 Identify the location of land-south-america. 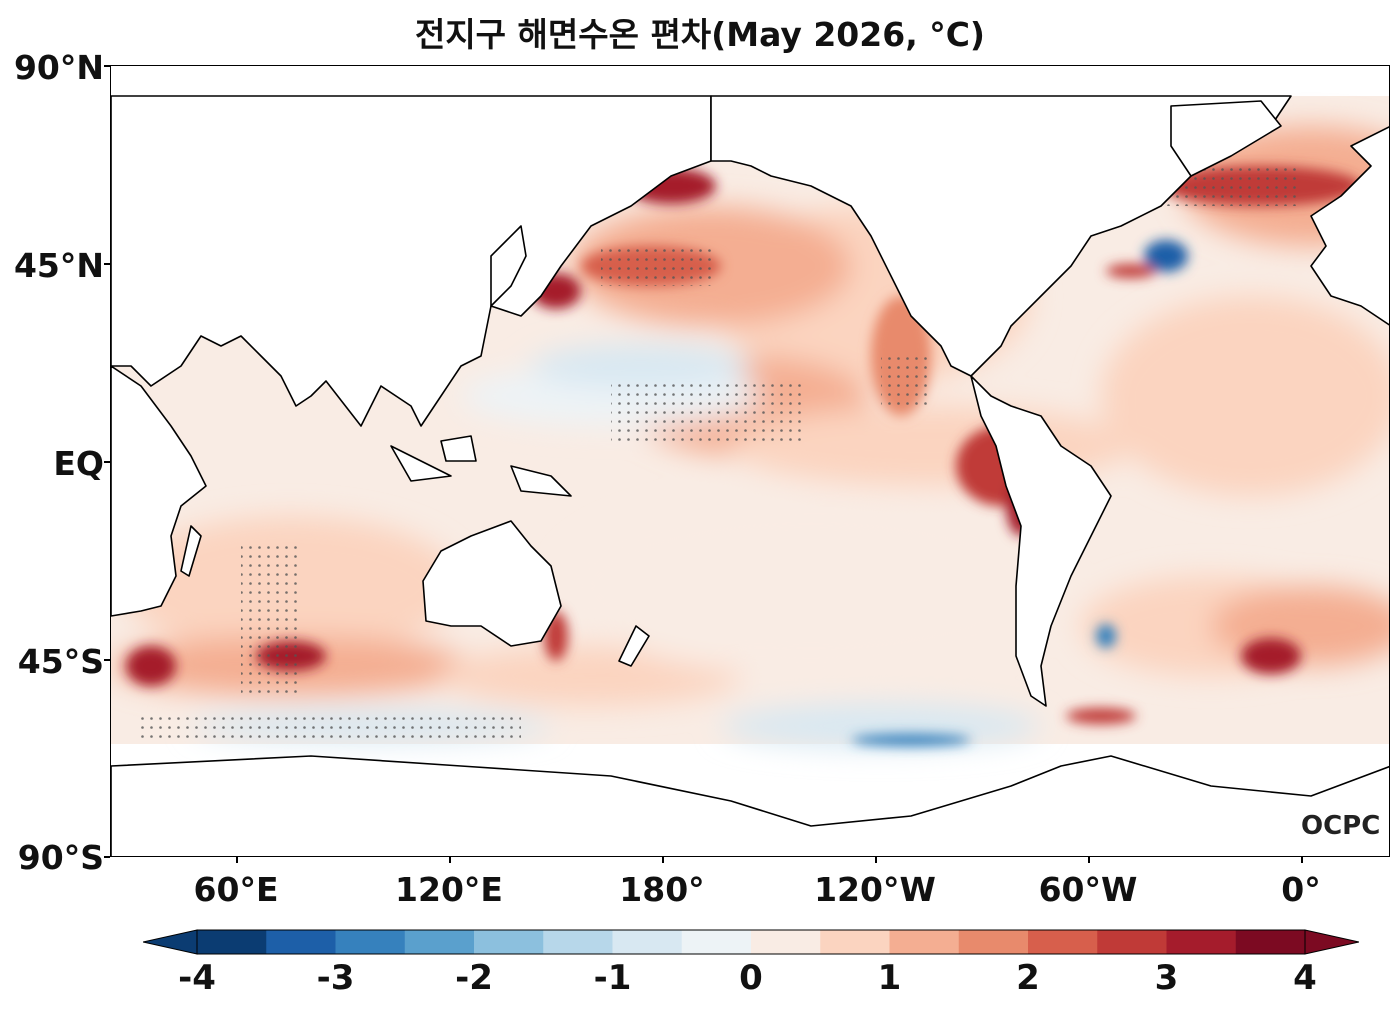
(1041, 541).